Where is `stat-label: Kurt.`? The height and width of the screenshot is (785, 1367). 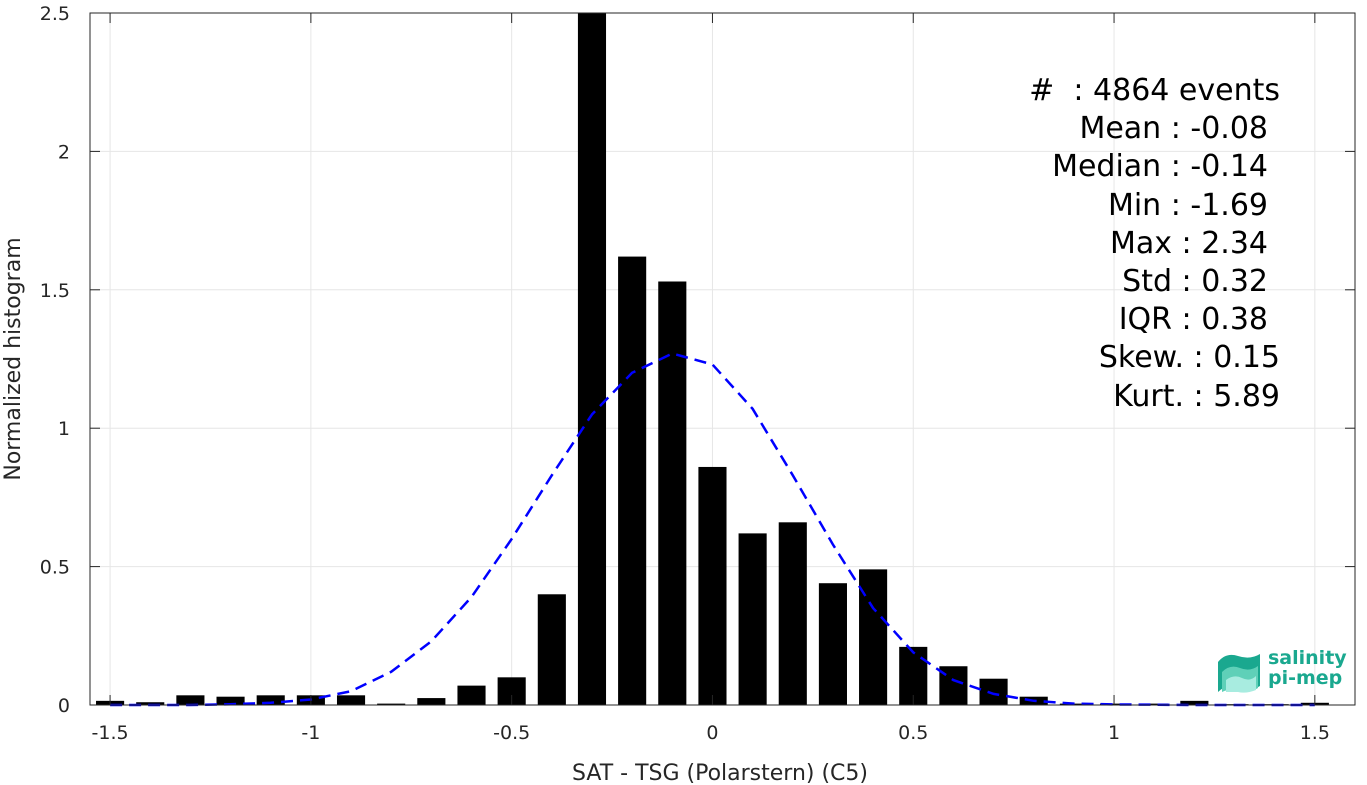 stat-label: Kurt. is located at coordinates (1153, 396).